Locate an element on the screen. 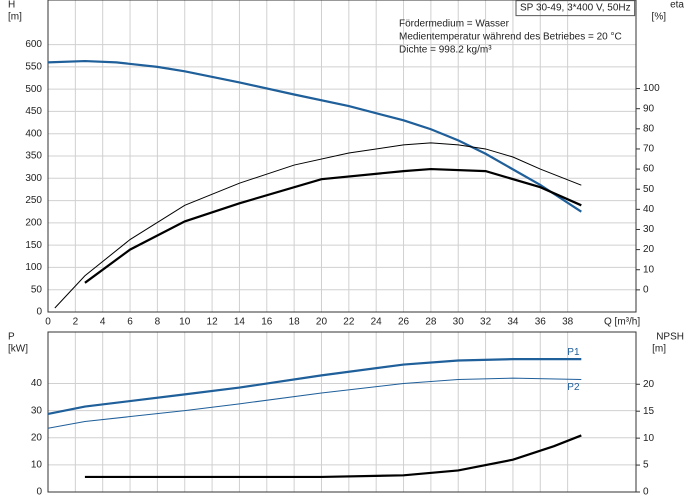 This screenshot has height=500, width=691. x-label: Q [m³/h] is located at coordinates (622, 322).